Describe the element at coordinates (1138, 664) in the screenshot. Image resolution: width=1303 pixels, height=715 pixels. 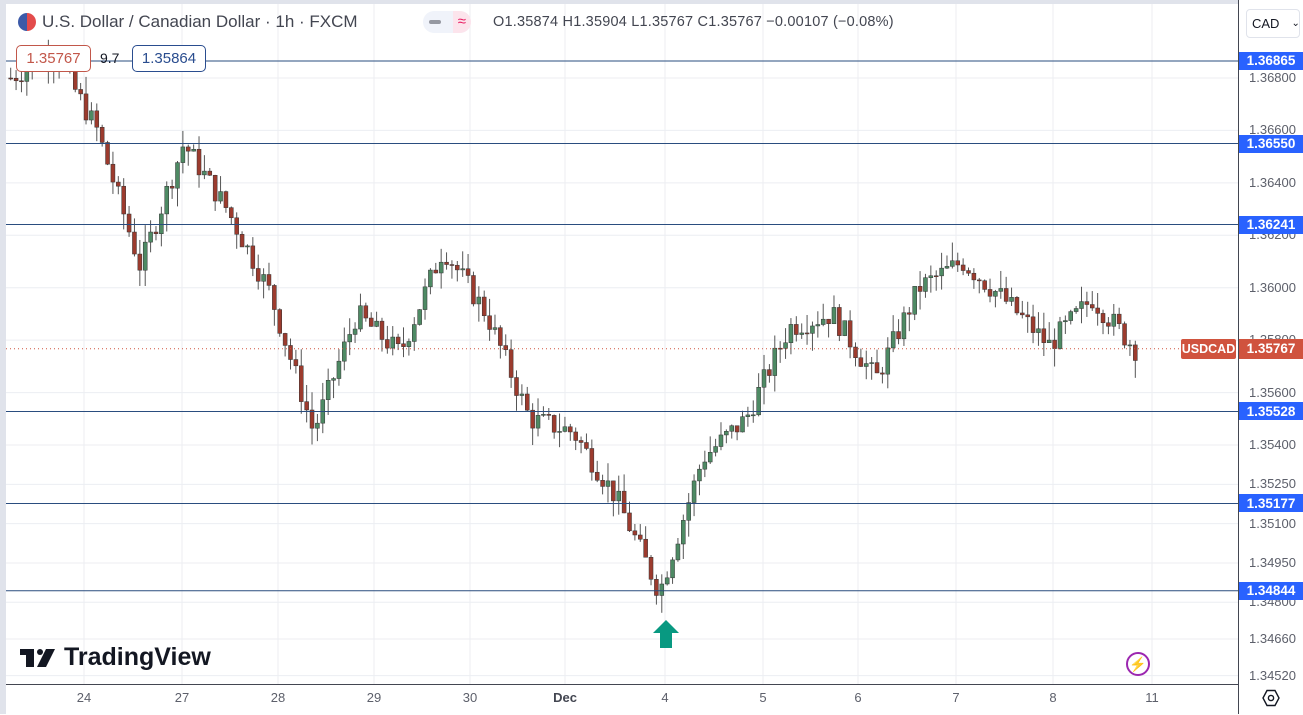
I see `lightning-event-icon: ⚡` at that location.